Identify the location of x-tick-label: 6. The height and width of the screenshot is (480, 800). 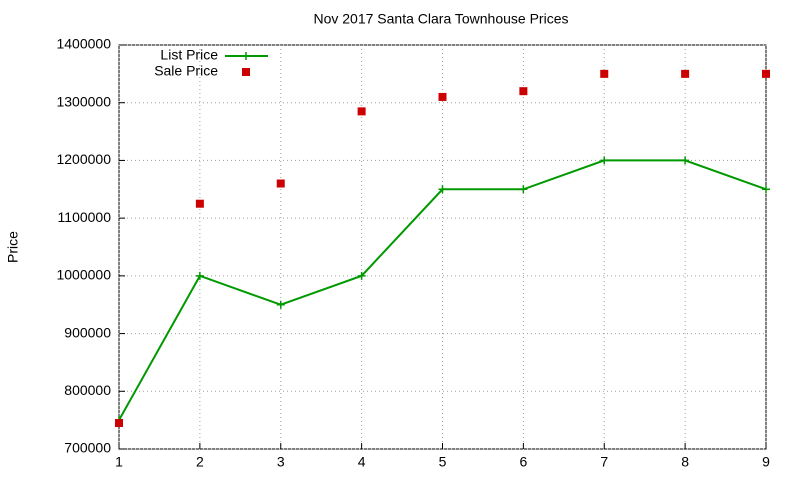
(523, 462).